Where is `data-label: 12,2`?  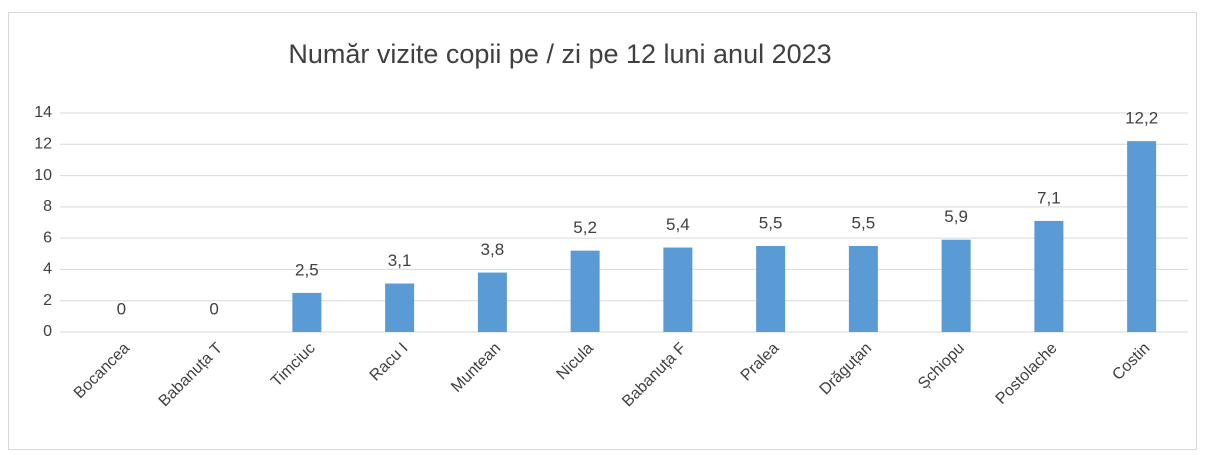
data-label: 12,2 is located at coordinates (1141, 118).